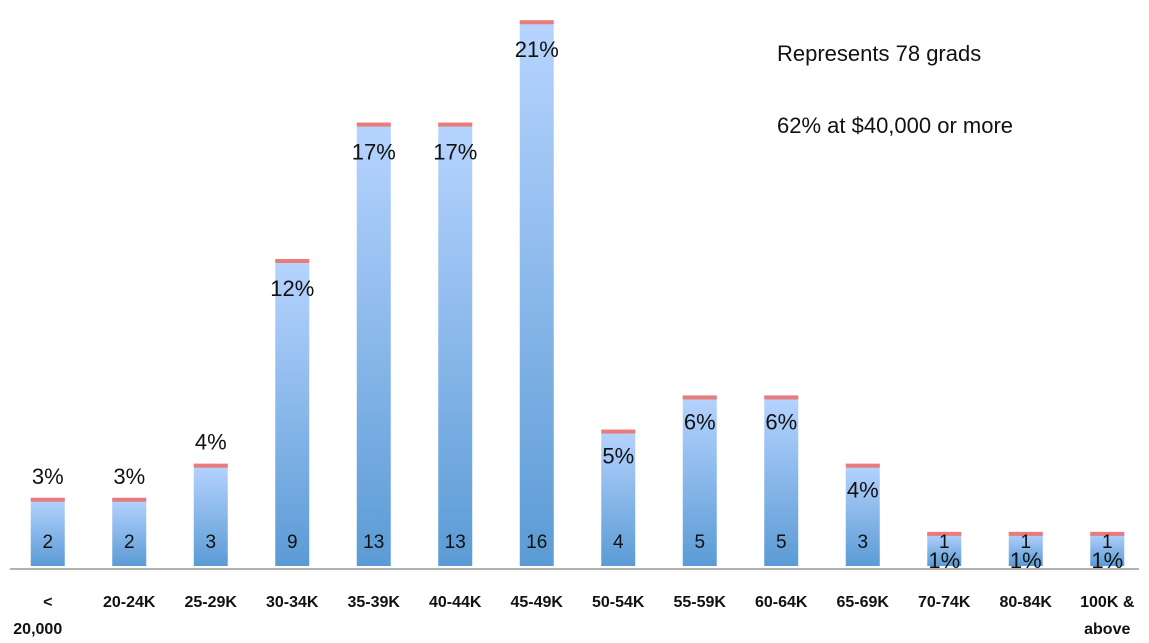  Describe the element at coordinates (37, 616) in the screenshot. I see `x-tick-label: <20,000` at that location.